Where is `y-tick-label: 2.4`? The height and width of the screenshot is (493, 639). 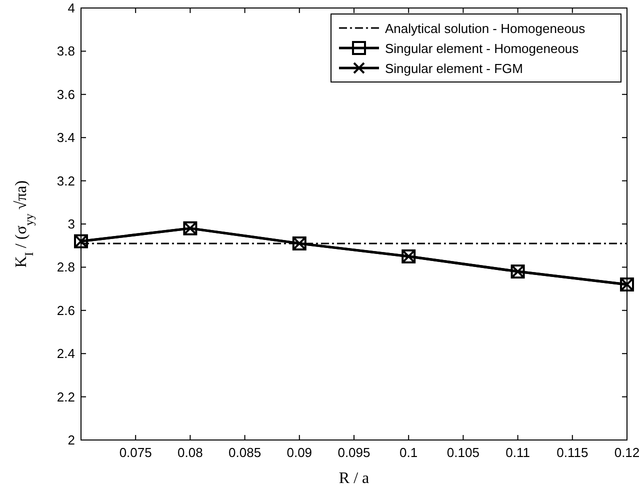 y-tick-label: 2.4 is located at coordinates (65, 354).